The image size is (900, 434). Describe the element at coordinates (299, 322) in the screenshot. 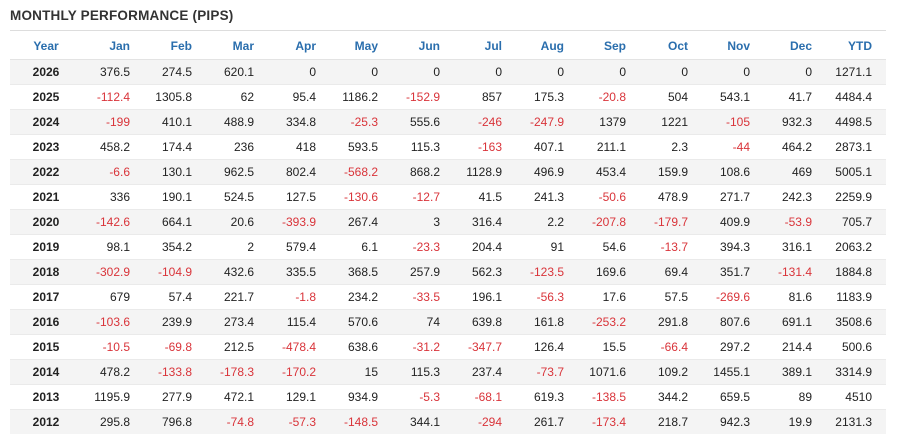

I see `cell-apr: 115.4` at that location.